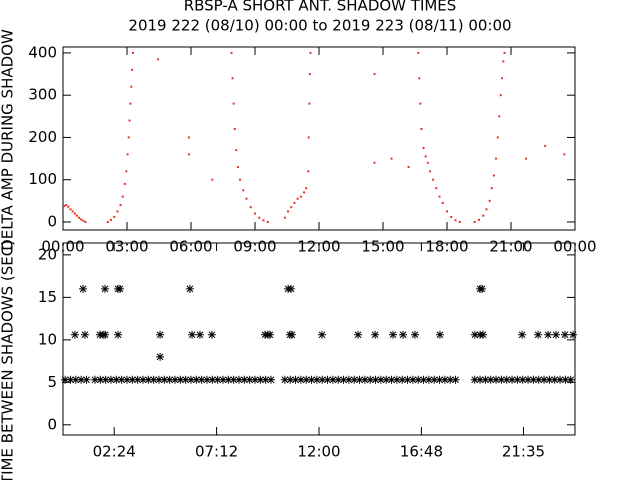 The width and height of the screenshot is (640, 480). I want to click on chart-title: RBSP-A SHORT ANT. SHADOW TIMES, so click(320, 7).